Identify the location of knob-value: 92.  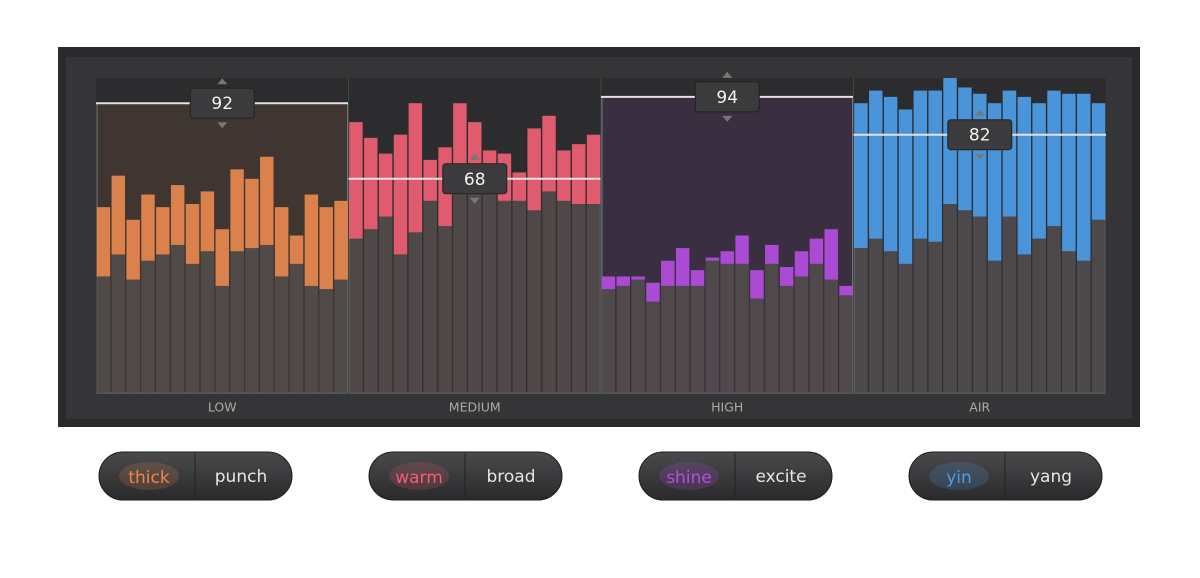
(222, 104).